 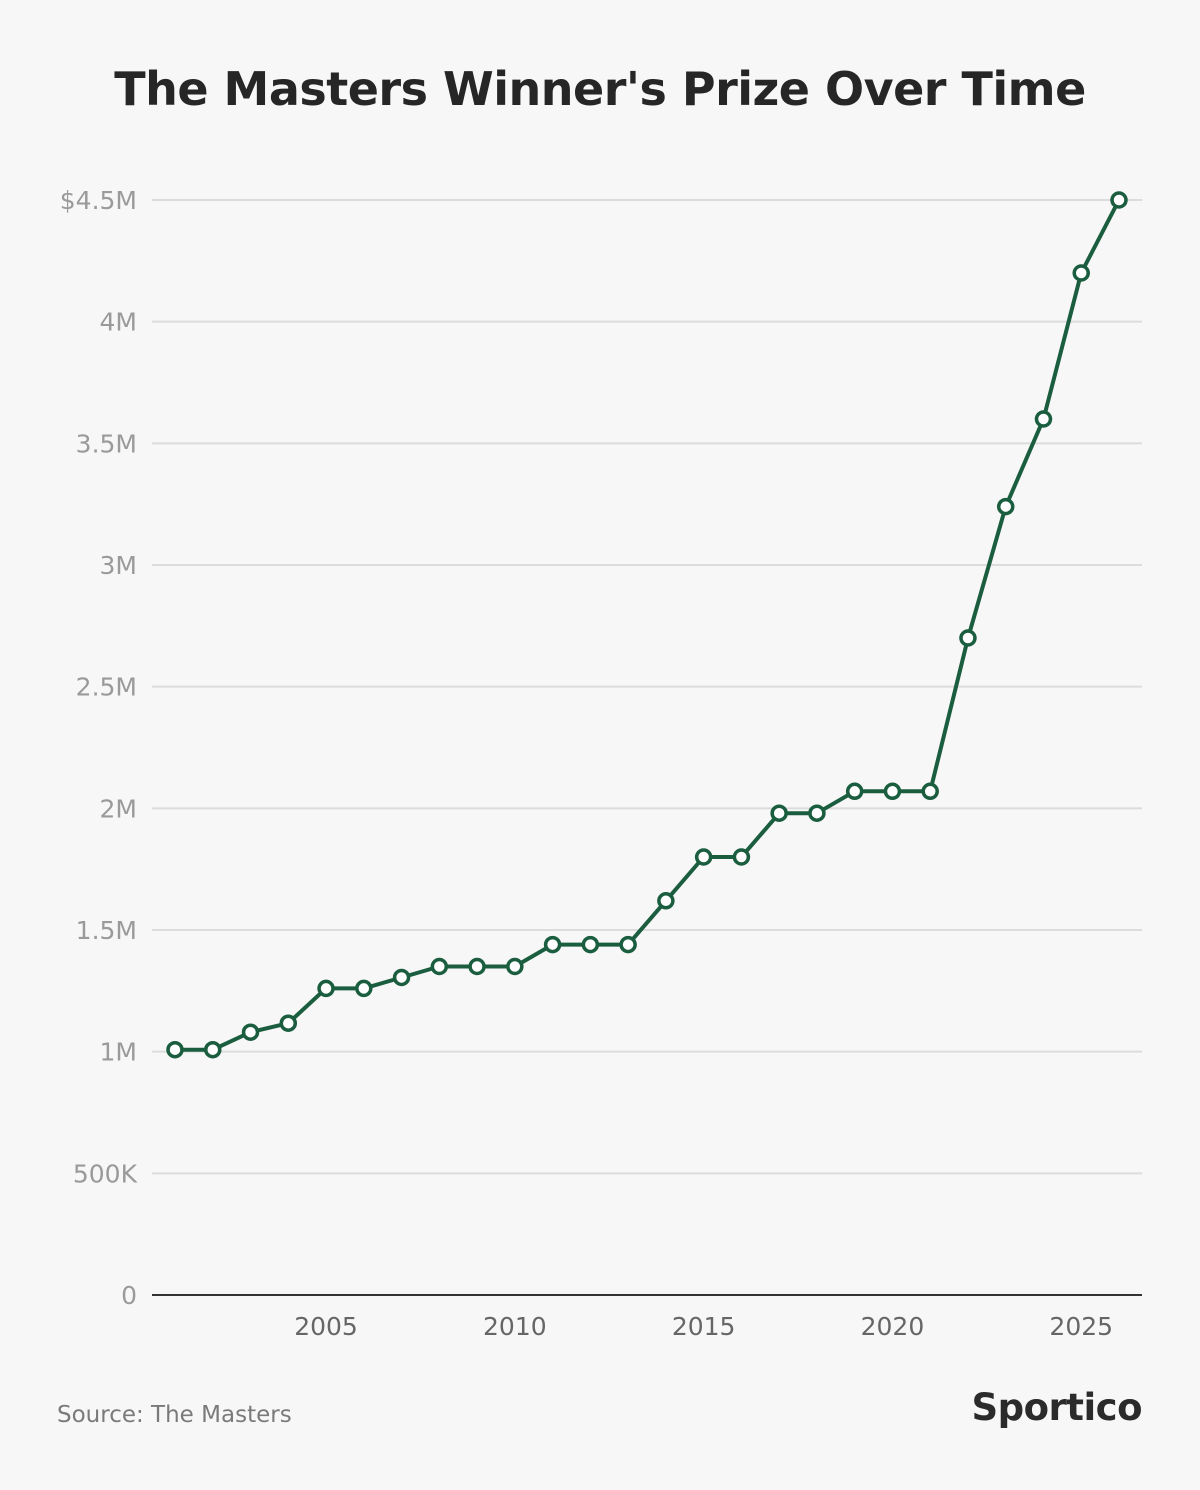 What do you see at coordinates (930, 791) in the screenshot?
I see `data-point-2021` at bounding box center [930, 791].